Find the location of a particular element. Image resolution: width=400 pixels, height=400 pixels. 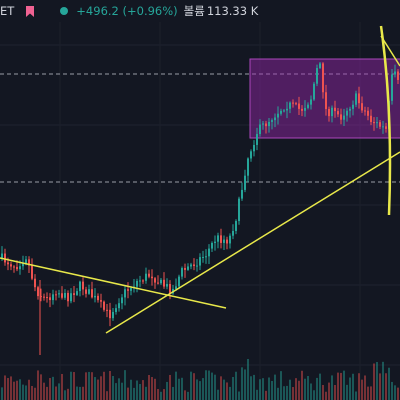

volume-label: 볼륨 is located at coordinates (194, 11).